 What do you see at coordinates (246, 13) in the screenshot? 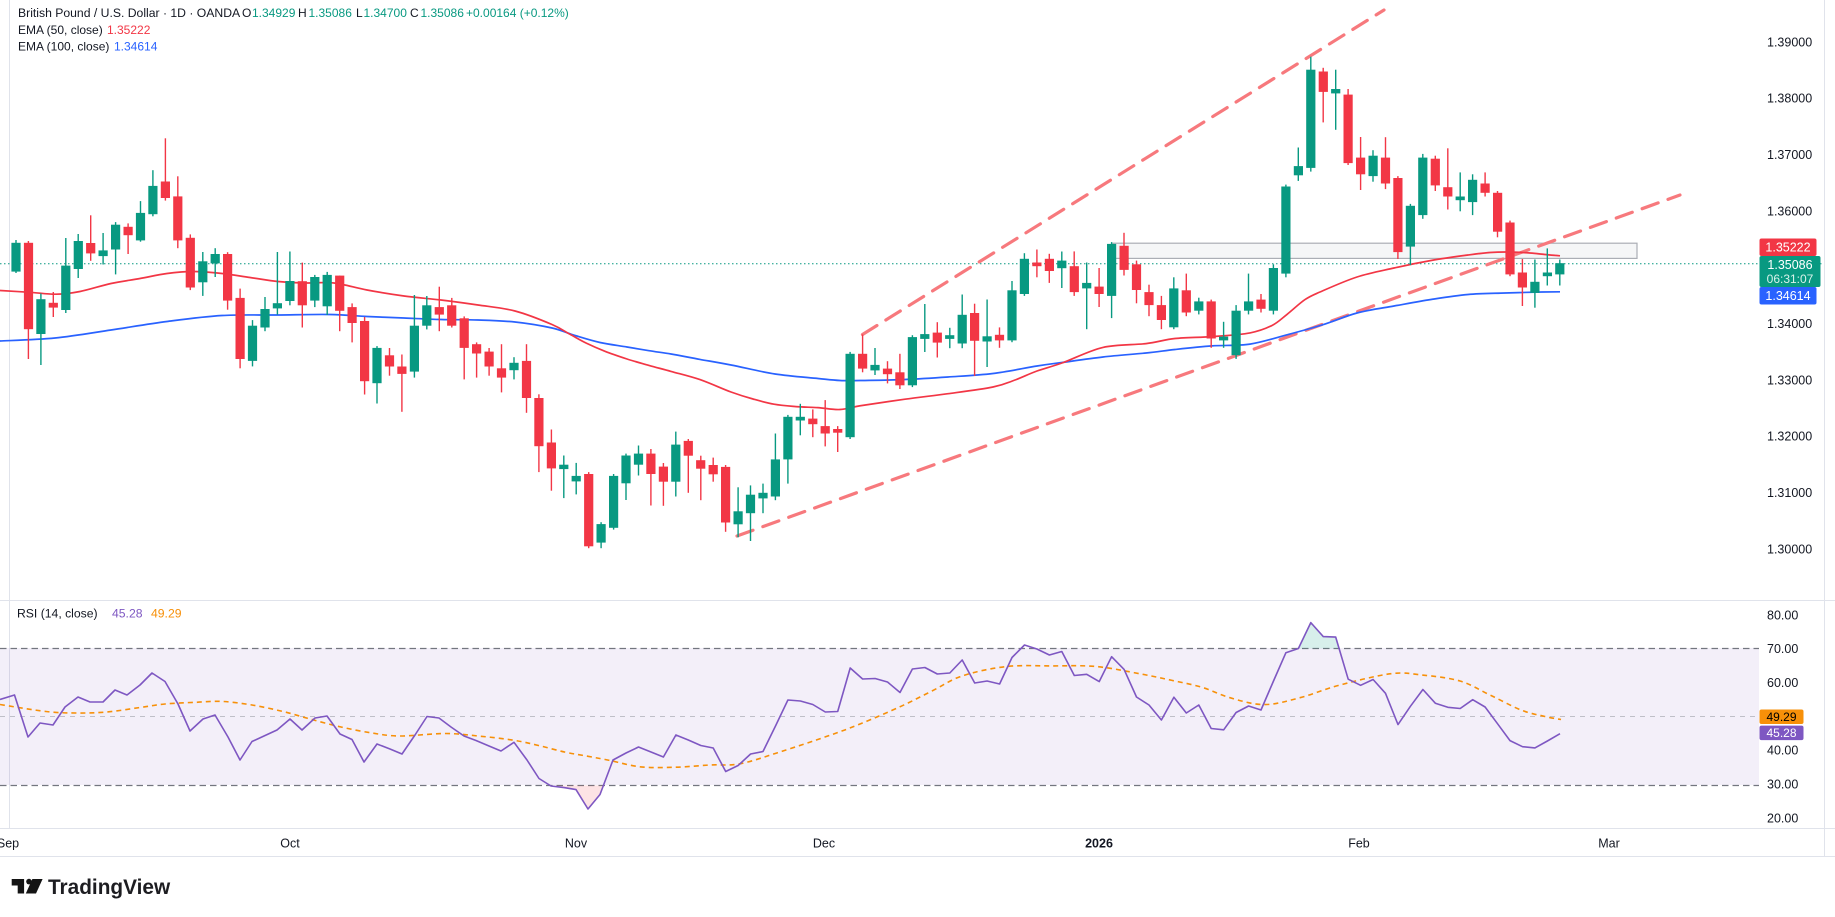
I see `svg-text: O` at bounding box center [246, 13].